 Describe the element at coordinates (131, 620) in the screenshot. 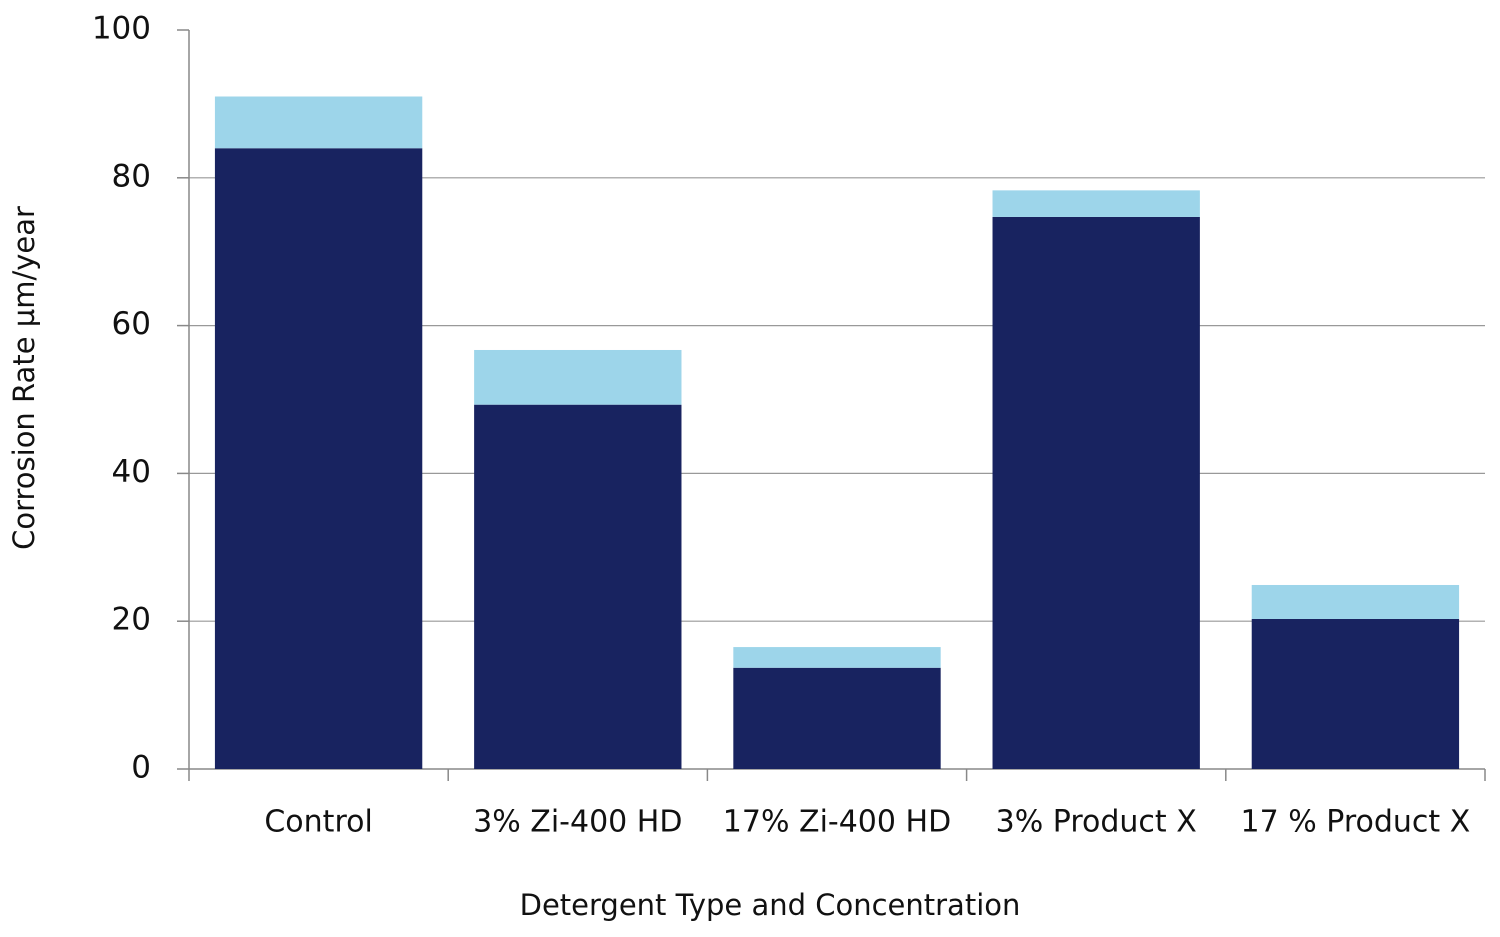

I see `y-tick-label: 20` at that location.